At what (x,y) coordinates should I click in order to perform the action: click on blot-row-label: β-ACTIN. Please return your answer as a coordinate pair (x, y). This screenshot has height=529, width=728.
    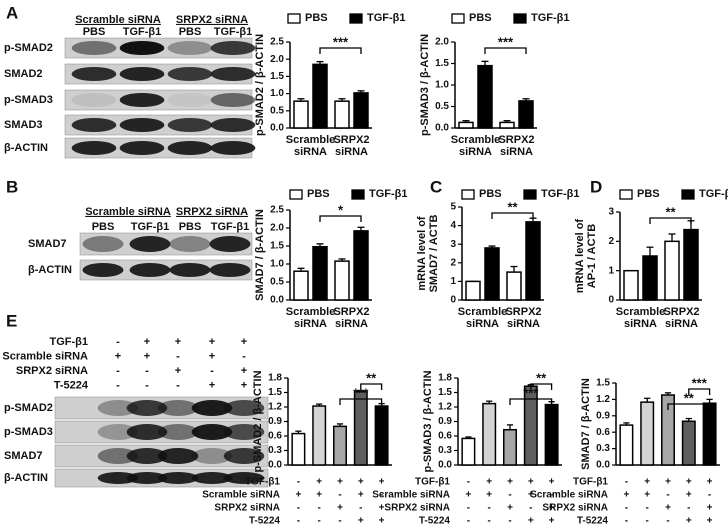
    Looking at the image, I should click on (50, 270).